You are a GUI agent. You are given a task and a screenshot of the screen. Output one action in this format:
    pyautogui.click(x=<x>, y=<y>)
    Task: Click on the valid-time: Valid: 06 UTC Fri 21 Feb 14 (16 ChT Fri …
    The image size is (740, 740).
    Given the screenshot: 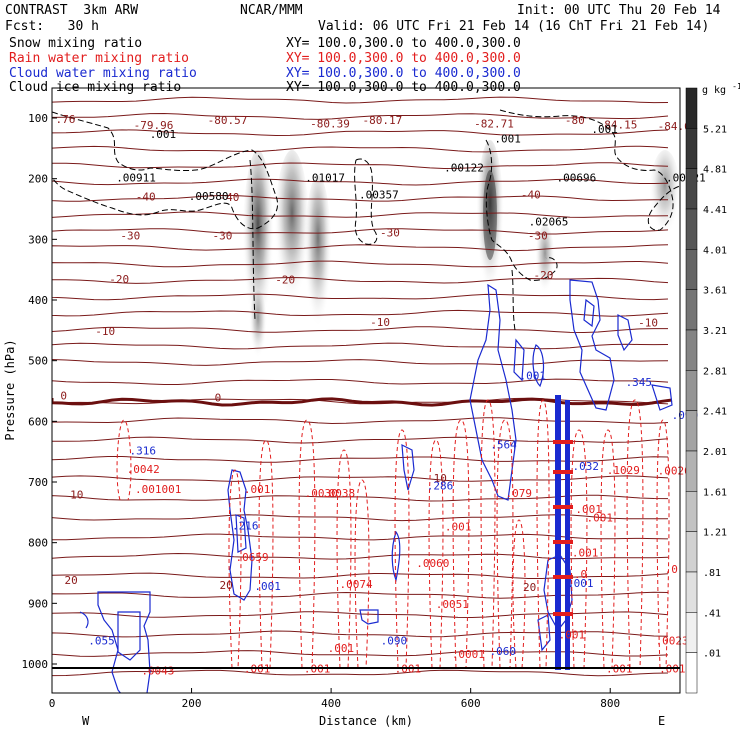 What is the action you would take?
    pyautogui.click(x=514, y=26)
    